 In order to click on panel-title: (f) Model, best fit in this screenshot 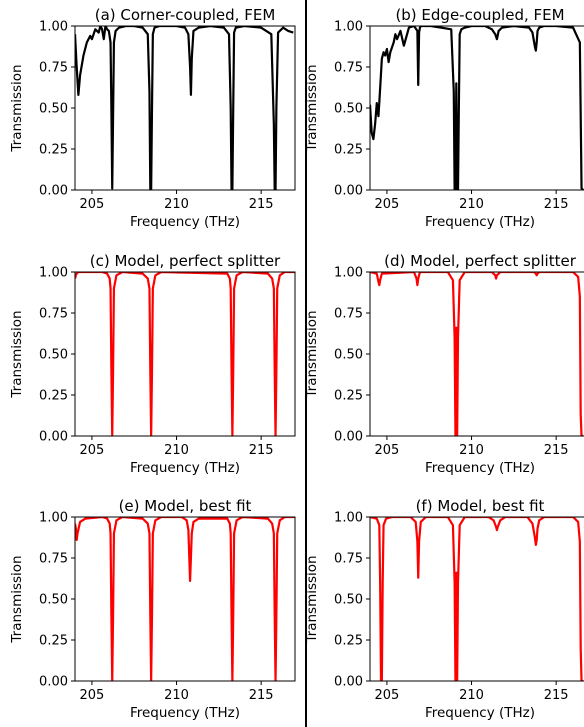, I will do `click(480, 506)`.